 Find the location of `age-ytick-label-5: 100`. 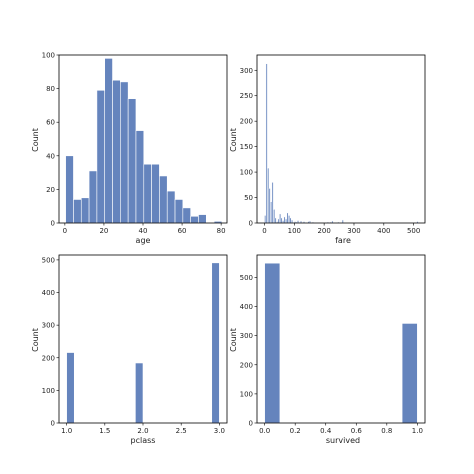

age-ytick-label-5: 100 is located at coordinates (48, 56).